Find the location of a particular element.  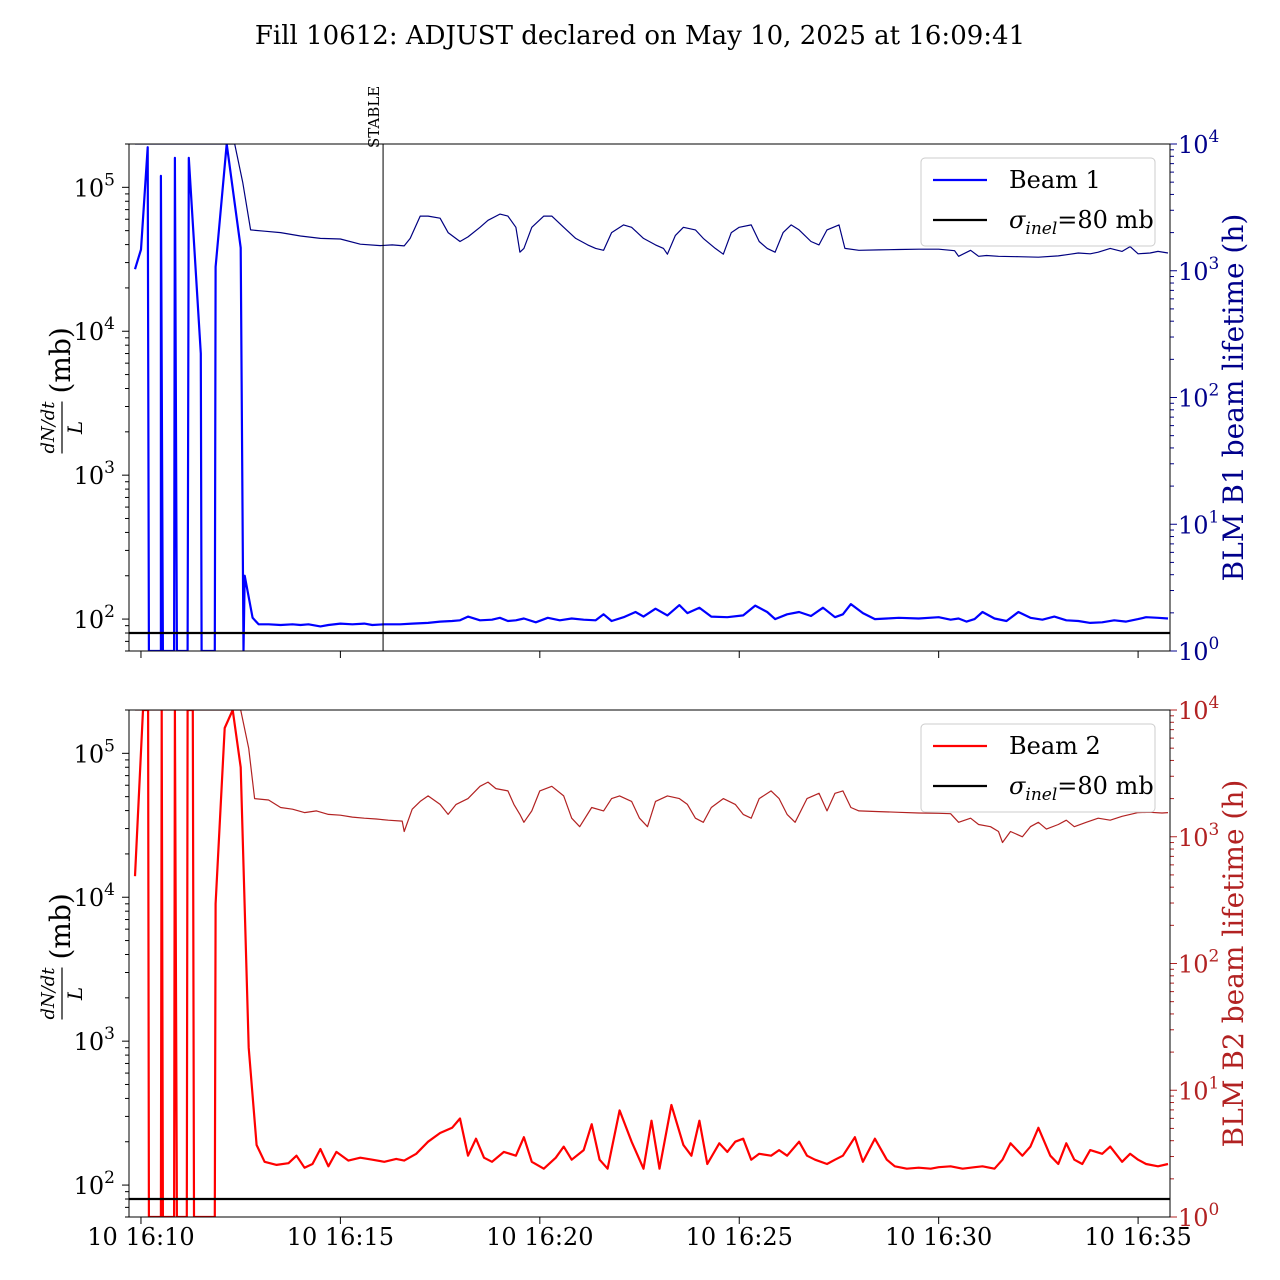

legend: Beam 2 σinel=80 mb is located at coordinates (1038, 768).